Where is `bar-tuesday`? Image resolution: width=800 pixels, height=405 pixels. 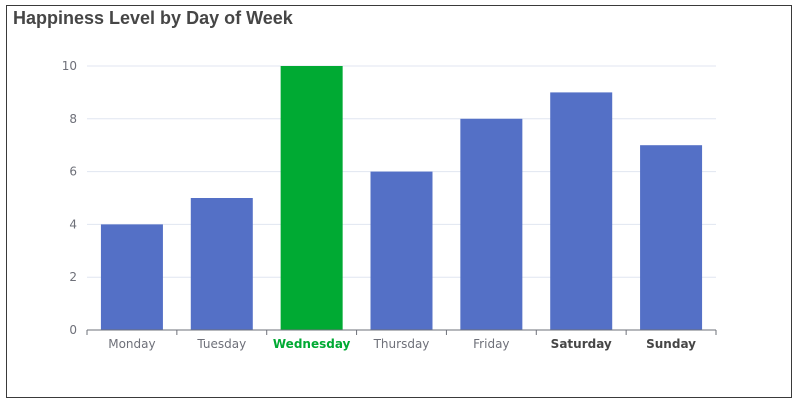
bar-tuesday is located at coordinates (221, 264).